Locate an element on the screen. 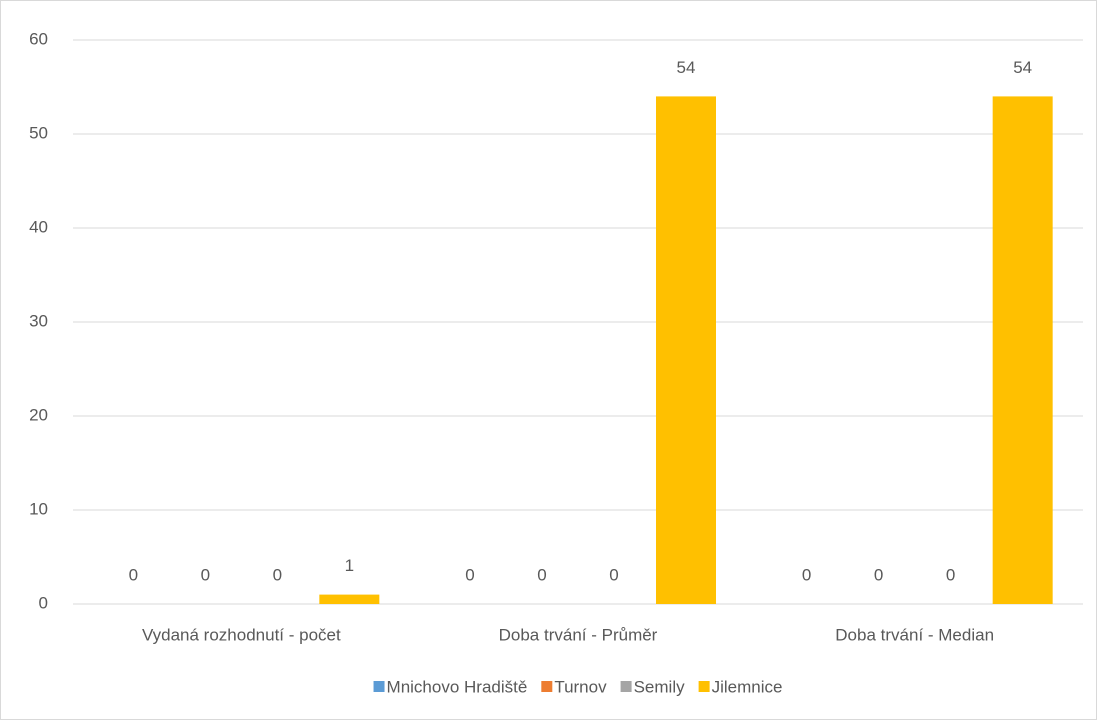  y-tick-label: 10 is located at coordinates (38, 508).